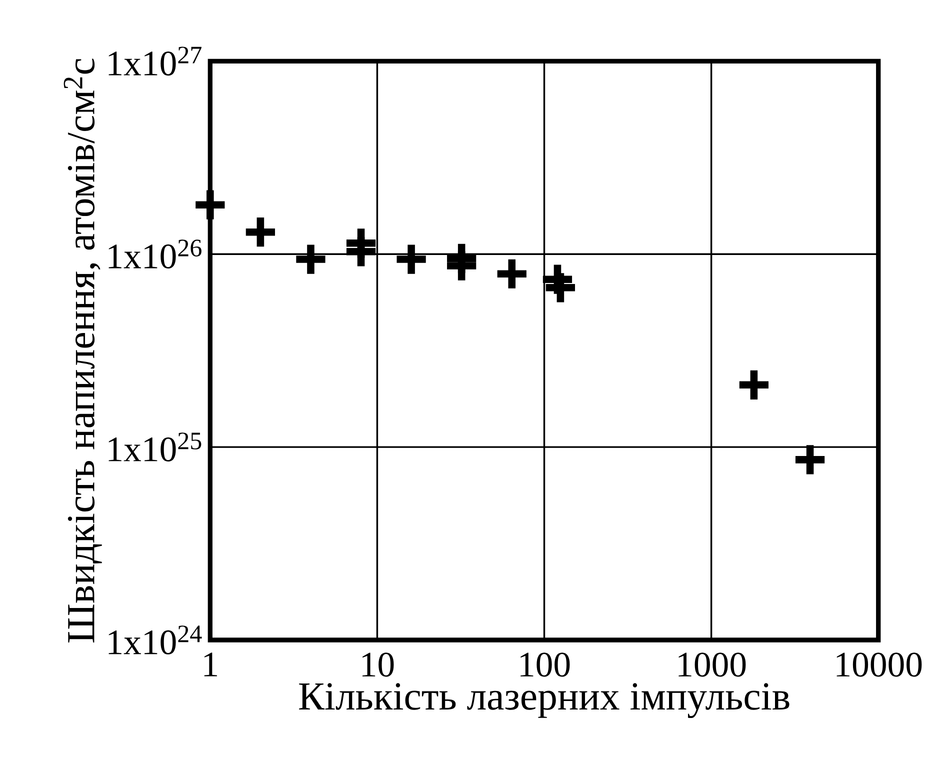 This screenshot has width=928, height=761. What do you see at coordinates (155, 447) in the screenshot?
I see `y-tick-label: 1x10$^{25}$` at bounding box center [155, 447].